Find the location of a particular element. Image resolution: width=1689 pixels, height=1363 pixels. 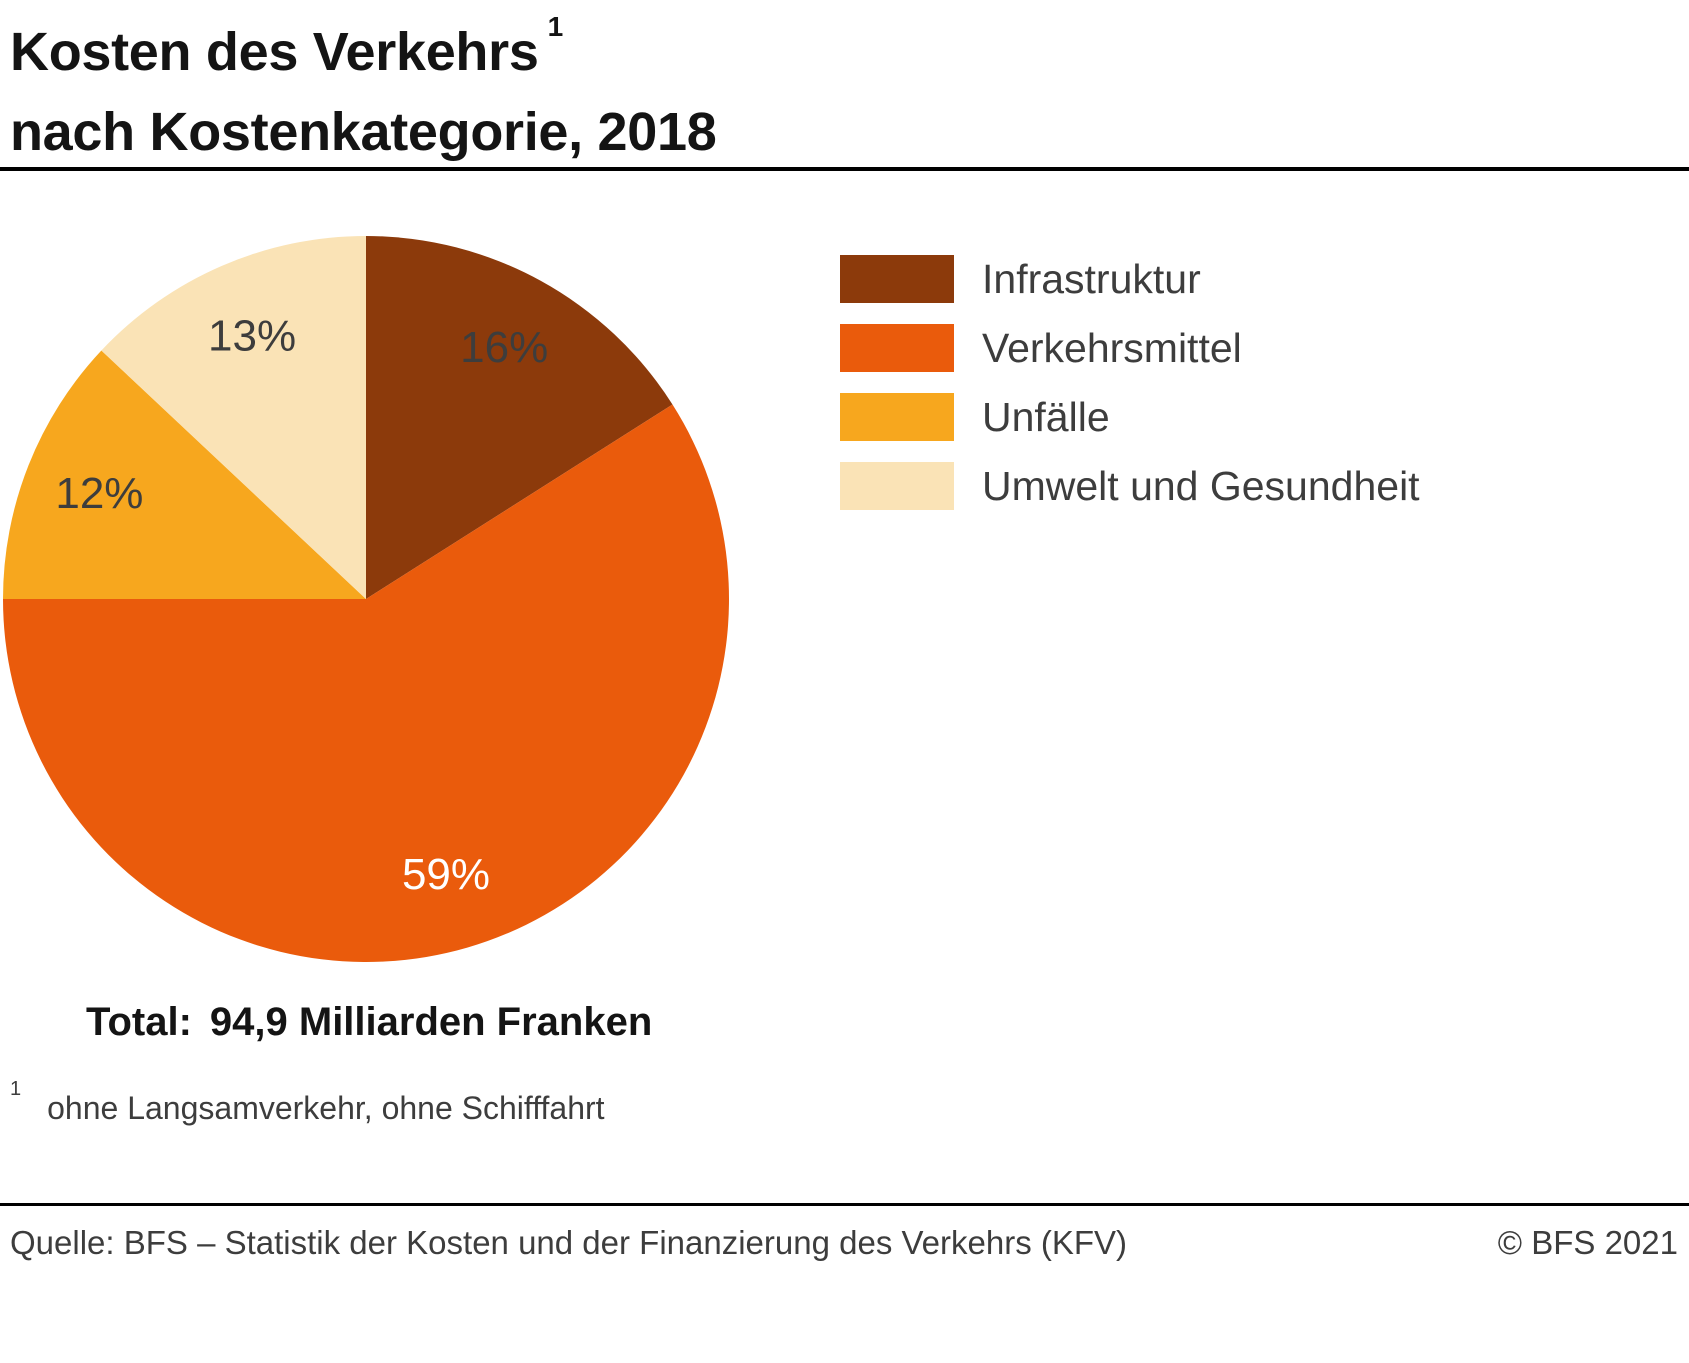

legend-swatch-unfaelle is located at coordinates (897, 417).